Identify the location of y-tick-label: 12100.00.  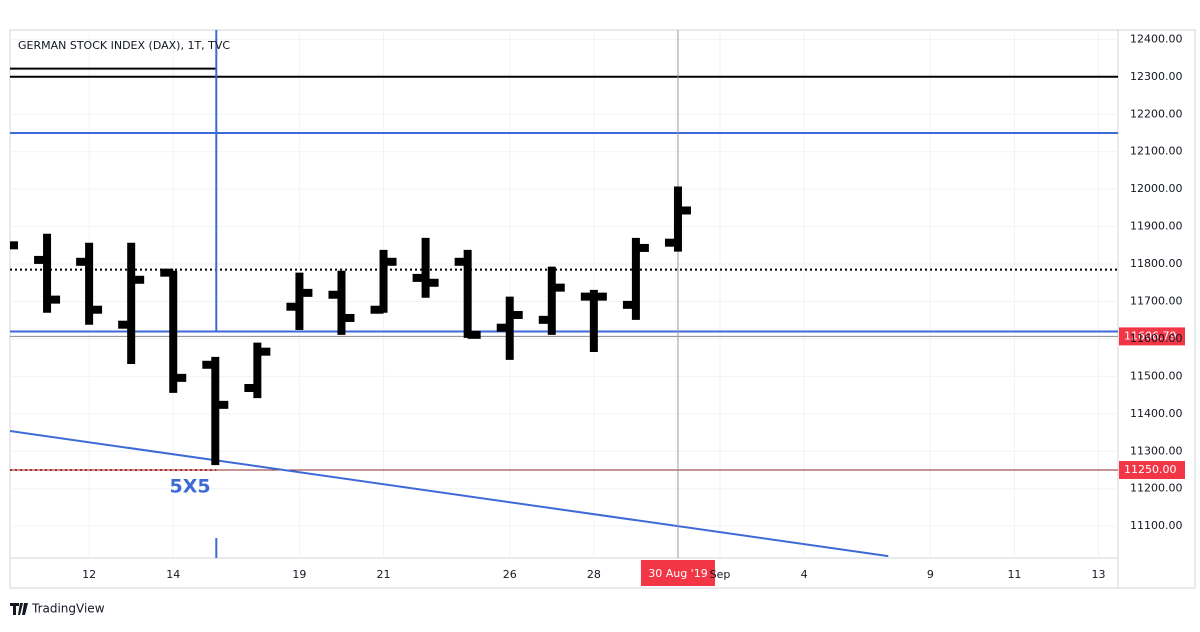
(1156, 151).